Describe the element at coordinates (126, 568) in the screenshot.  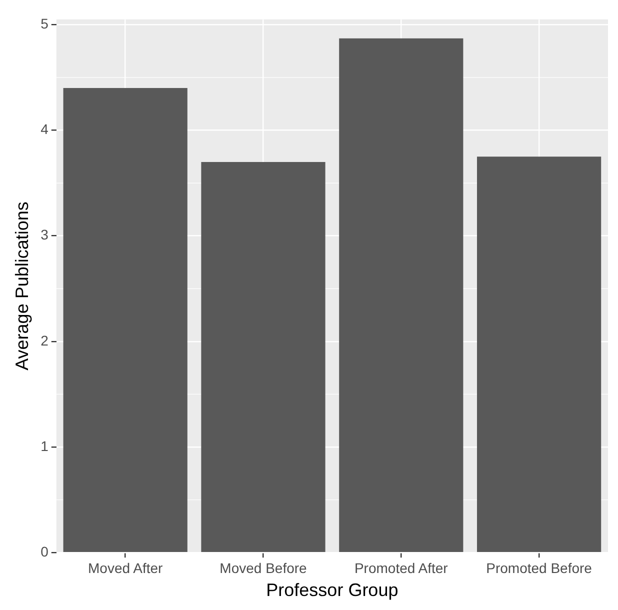
I see `x-tick-label: Moved After` at that location.